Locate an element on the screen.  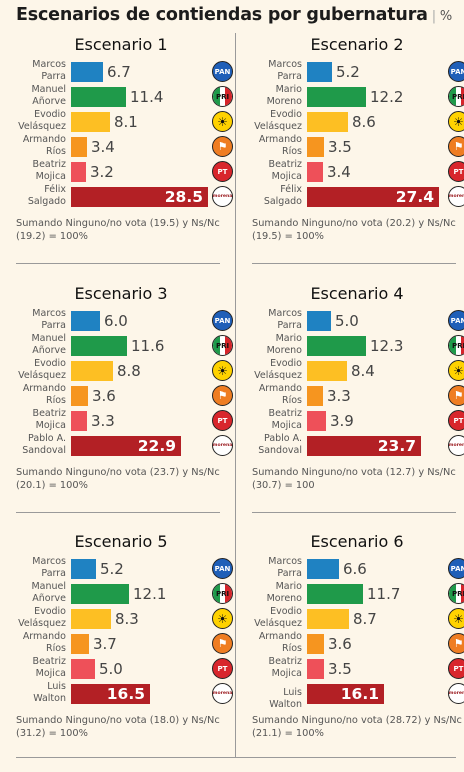
candidate-label: Manuel Añorve is located at coordinates (41, 592).